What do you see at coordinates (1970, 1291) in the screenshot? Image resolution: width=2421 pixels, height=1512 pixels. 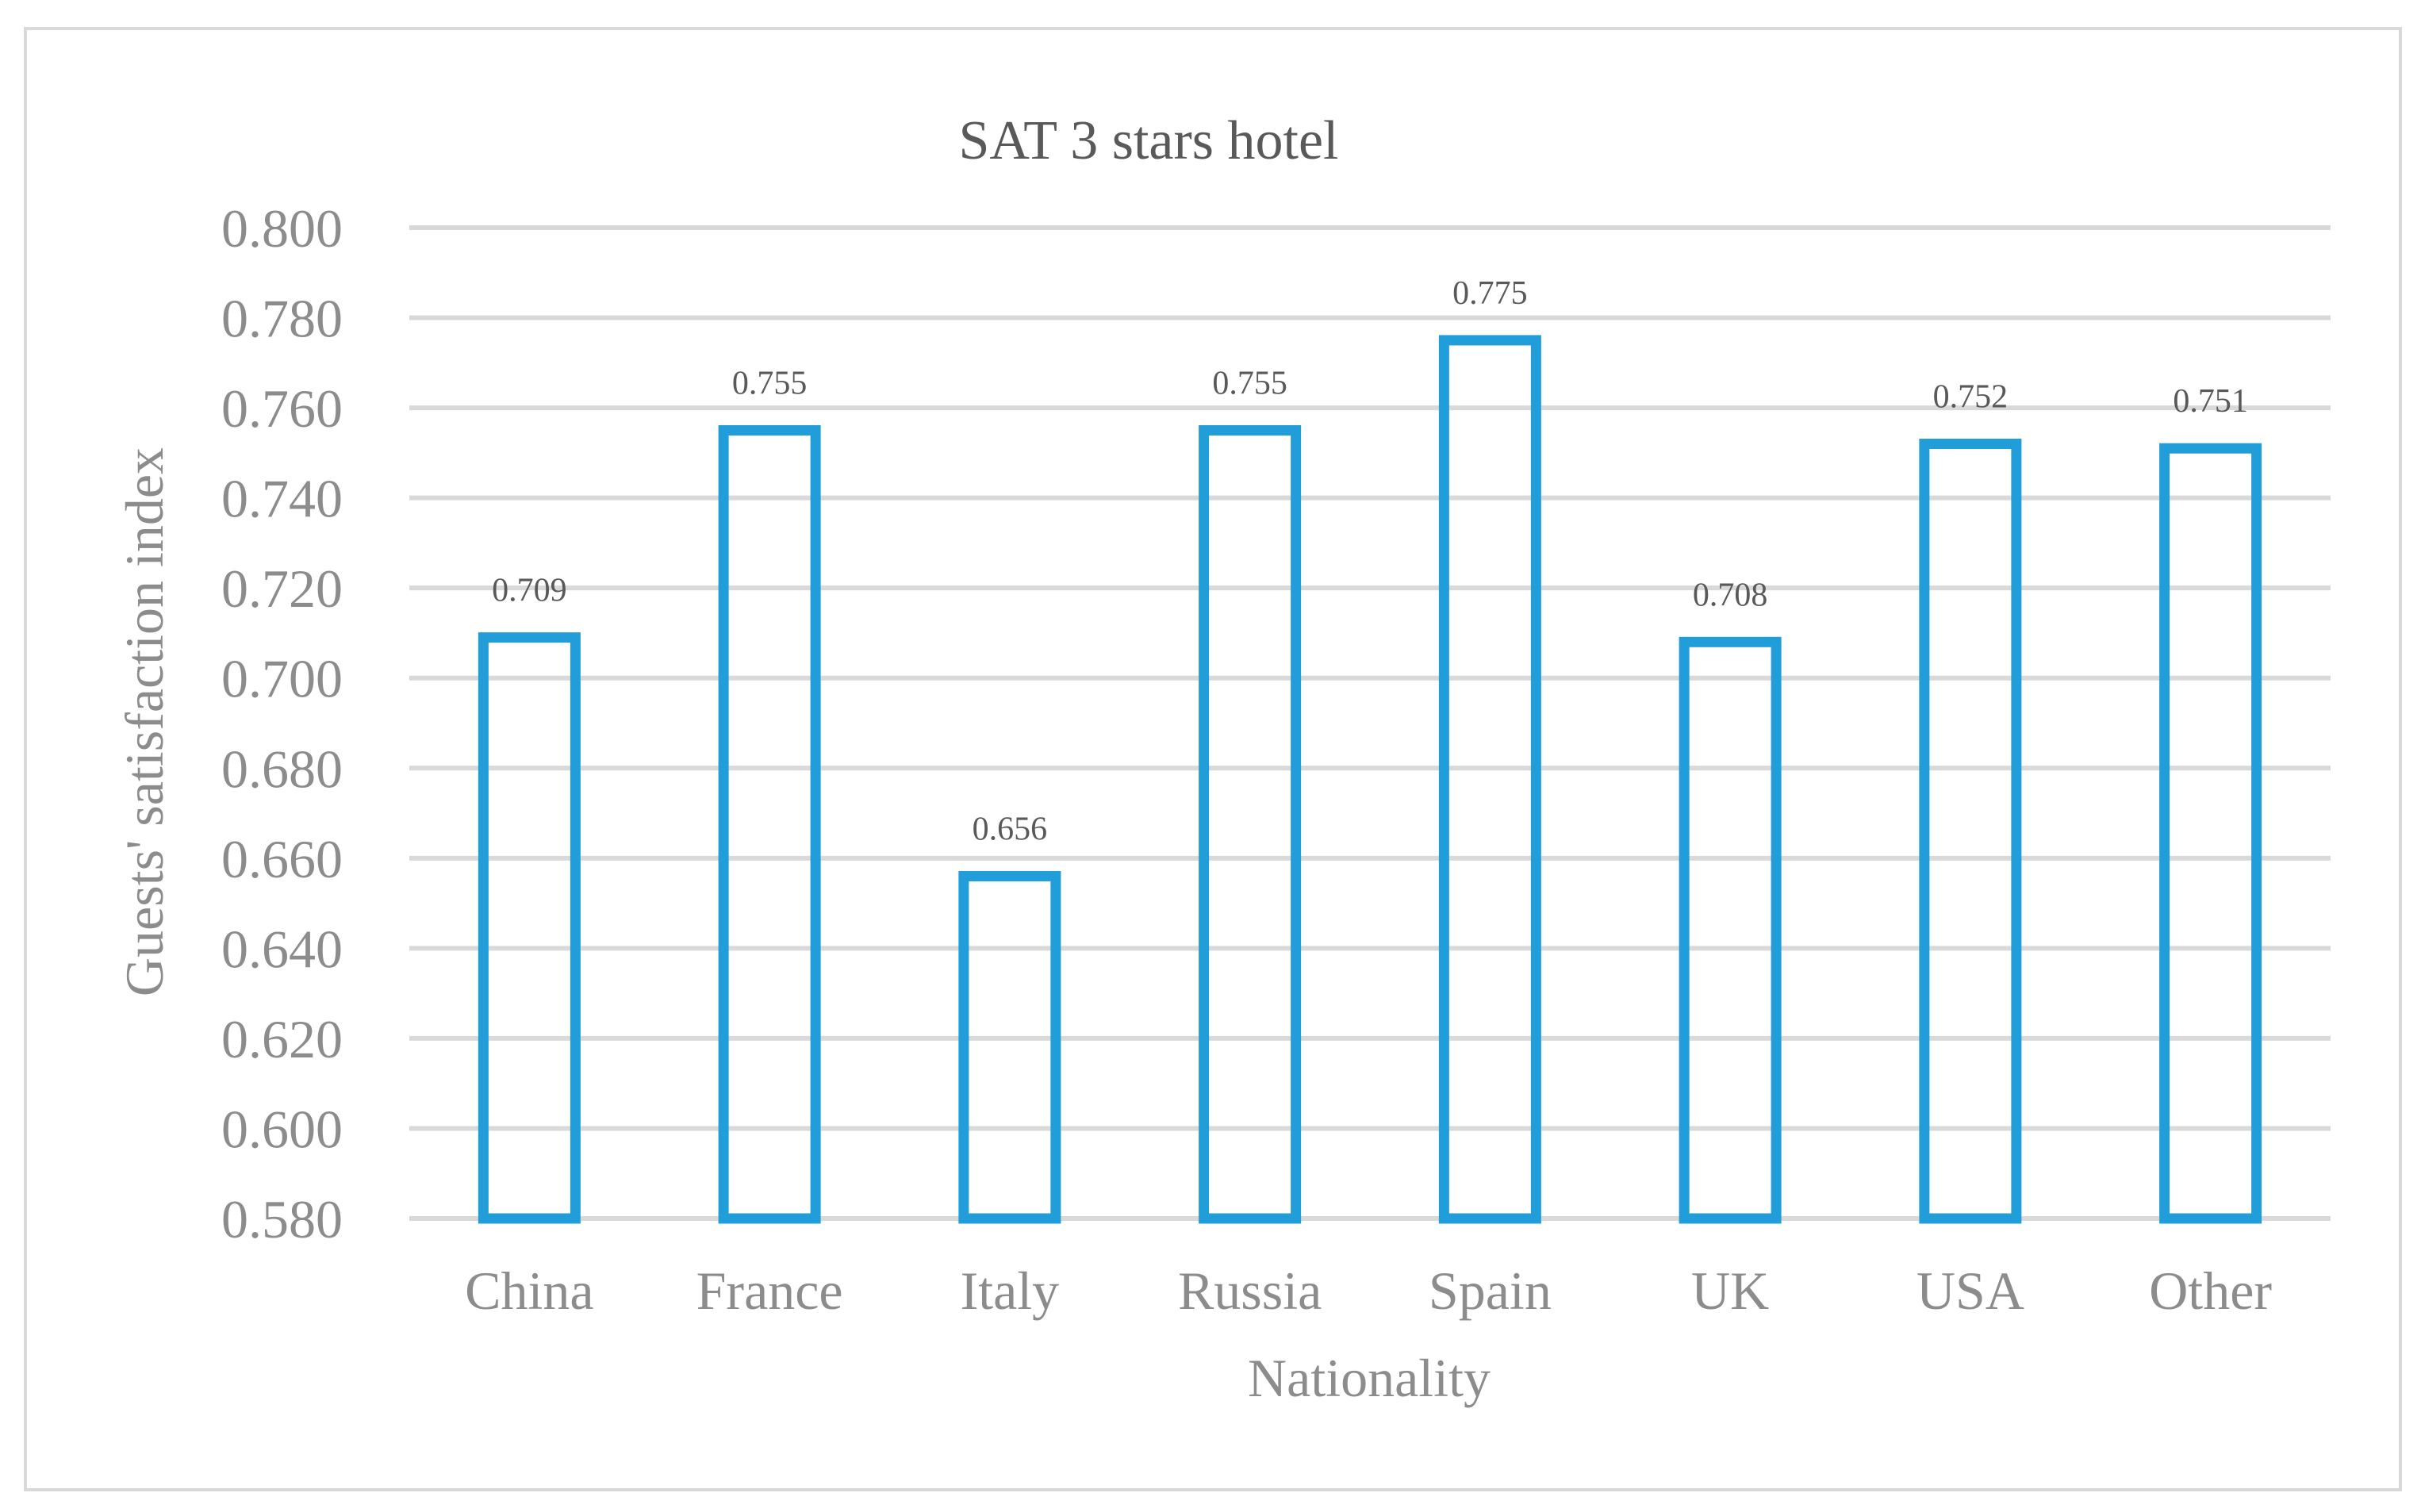 I see `x-tick-label: USA` at bounding box center [1970, 1291].